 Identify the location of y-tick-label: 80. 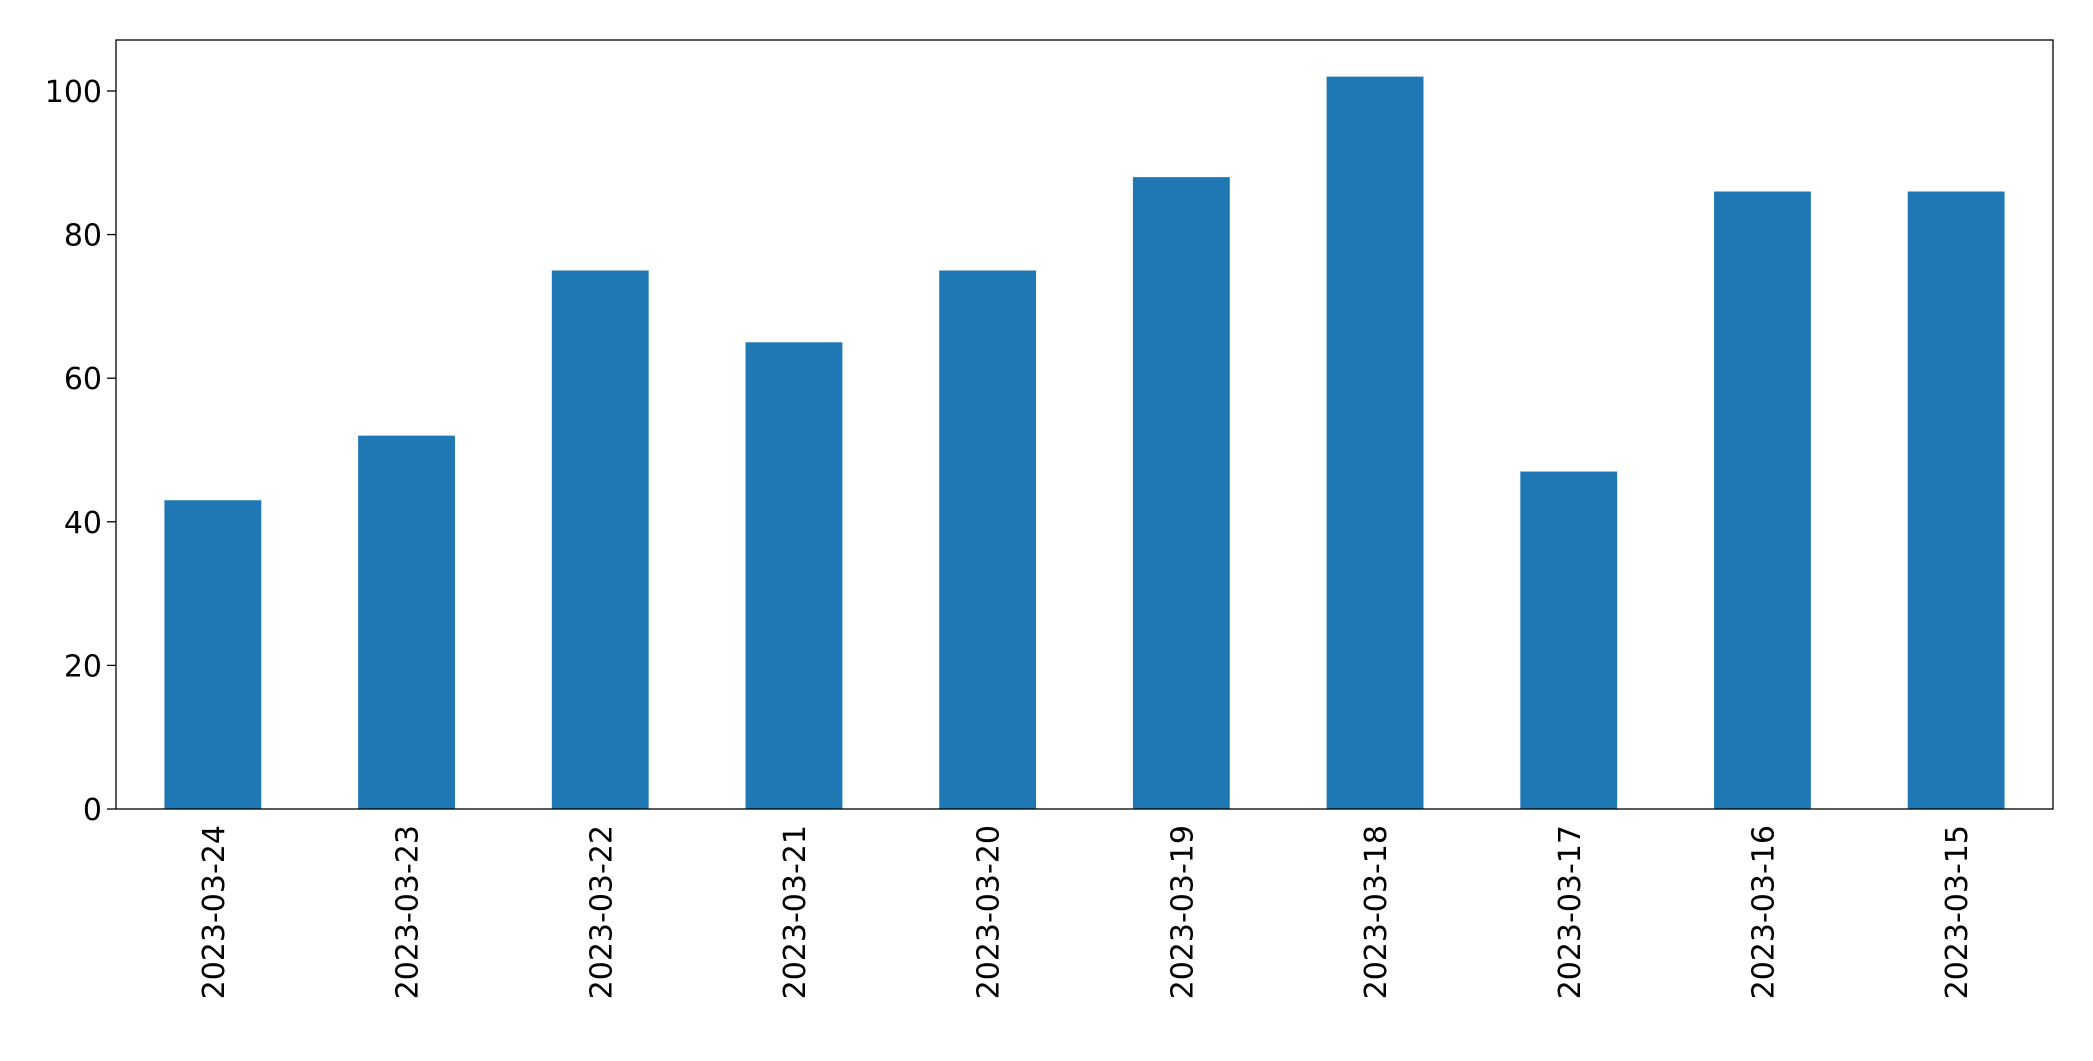
(83, 236).